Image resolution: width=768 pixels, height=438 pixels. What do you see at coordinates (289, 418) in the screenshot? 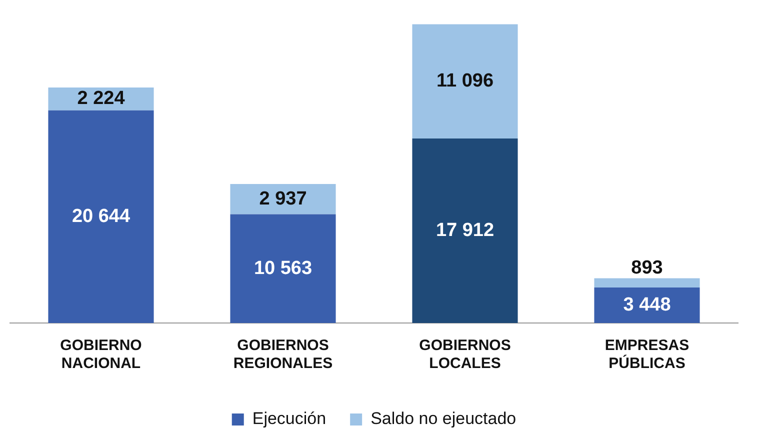
I see `legend-label: Ejecución` at bounding box center [289, 418].